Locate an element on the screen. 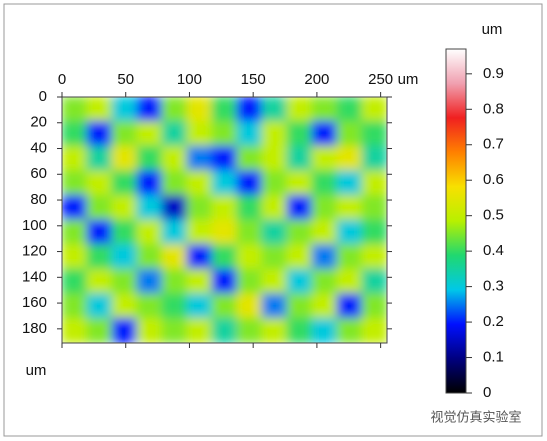 The image size is (547, 441). x-tick-label: 250 is located at coordinates (380, 79).